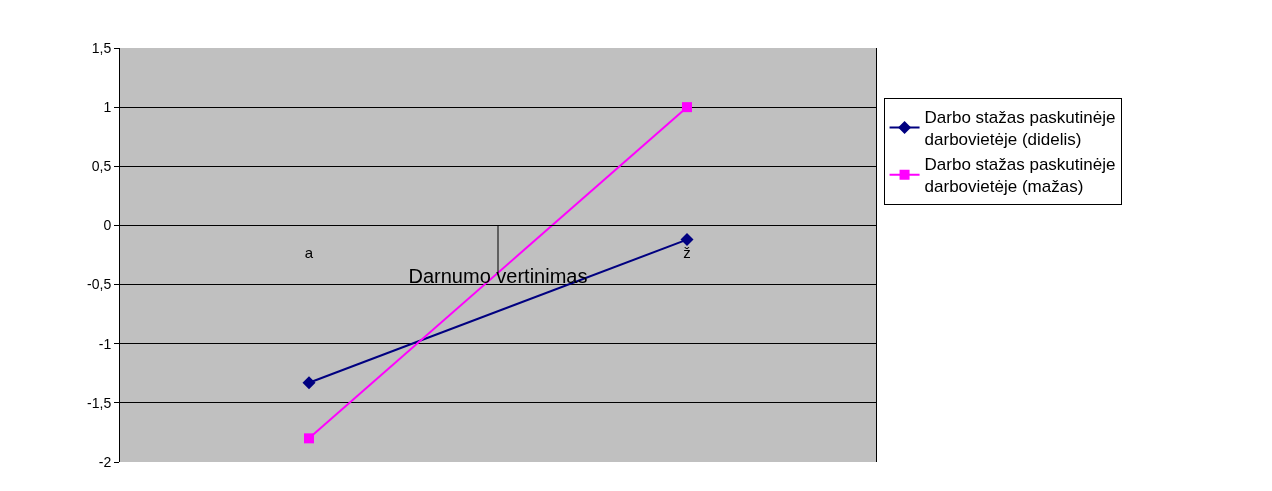 The height and width of the screenshot is (491, 1272). What do you see at coordinates (105, 343) in the screenshot?
I see `y-tick-label: -1` at bounding box center [105, 343].